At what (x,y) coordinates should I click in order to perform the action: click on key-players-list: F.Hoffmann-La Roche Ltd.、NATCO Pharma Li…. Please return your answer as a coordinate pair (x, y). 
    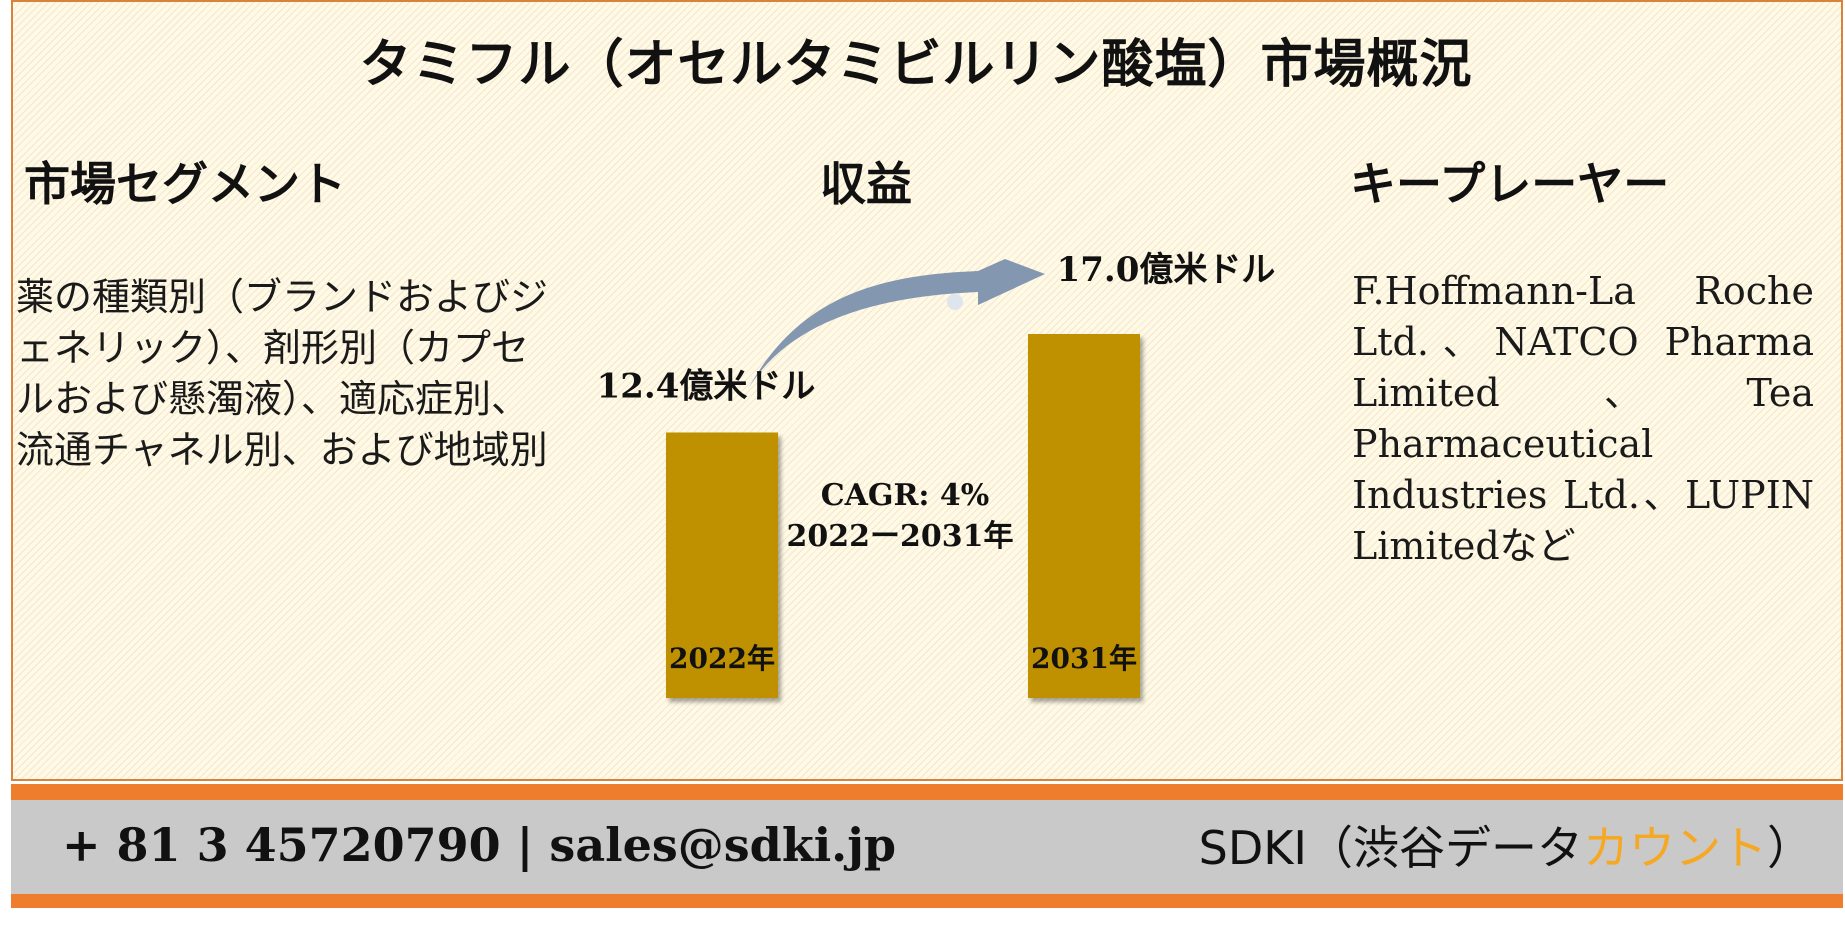
    Looking at the image, I should click on (1583, 418).